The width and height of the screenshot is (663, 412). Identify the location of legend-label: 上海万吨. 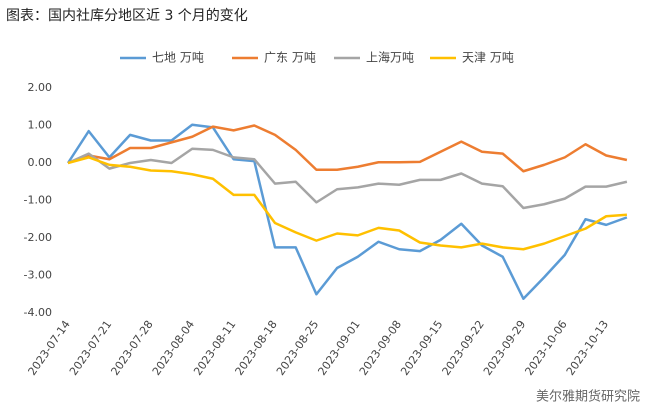
(390, 57).